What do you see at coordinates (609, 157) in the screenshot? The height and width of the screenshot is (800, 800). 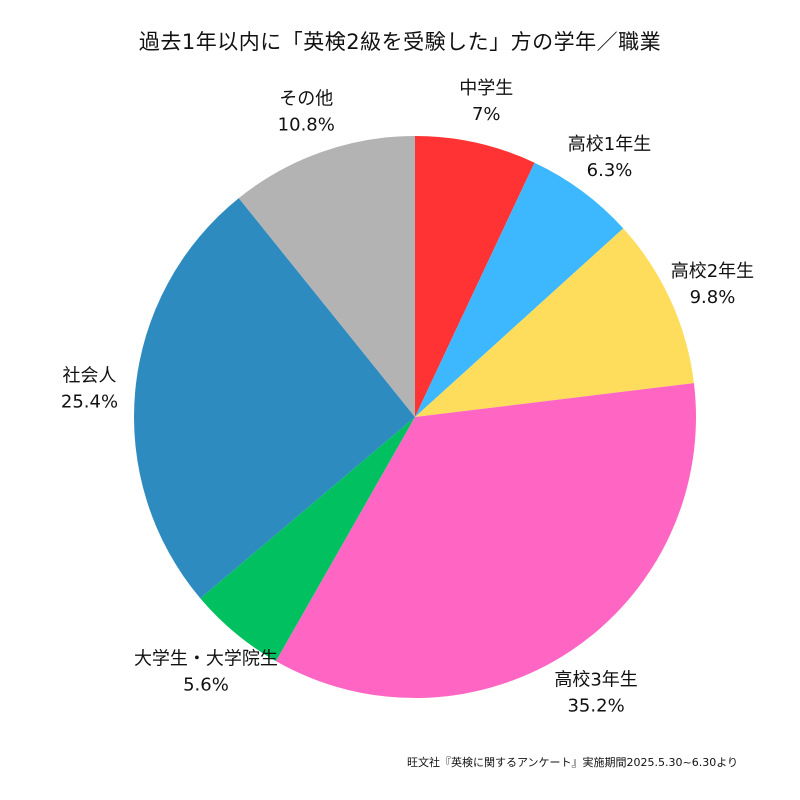 I see `slice-label-1: 高校1年生 6.3%` at bounding box center [609, 157].